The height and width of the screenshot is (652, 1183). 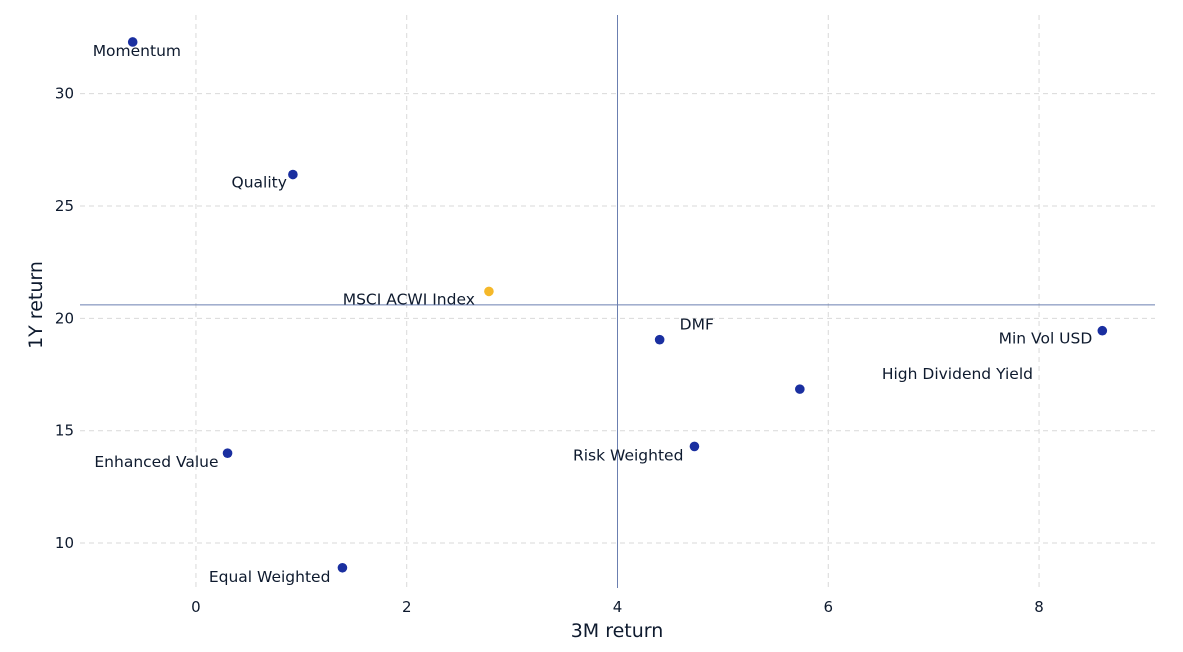 I want to click on point-label: Risk Weighted, so click(x=628, y=455).